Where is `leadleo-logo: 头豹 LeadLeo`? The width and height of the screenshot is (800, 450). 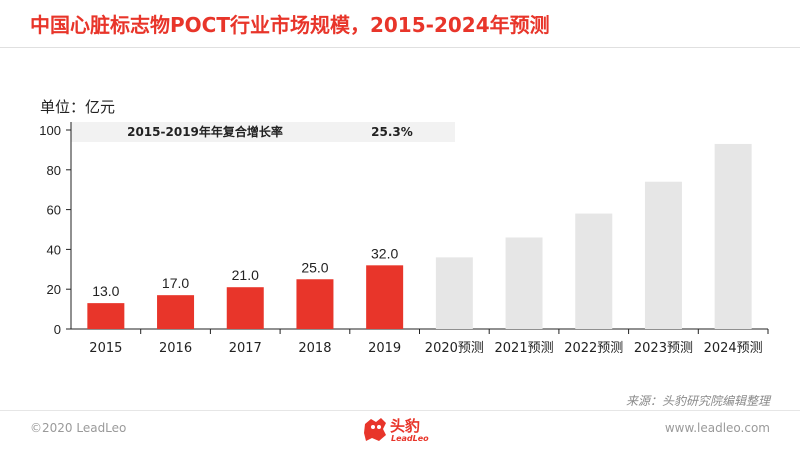 leadleo-logo: 头豹 LeadLeo is located at coordinates (402, 431).